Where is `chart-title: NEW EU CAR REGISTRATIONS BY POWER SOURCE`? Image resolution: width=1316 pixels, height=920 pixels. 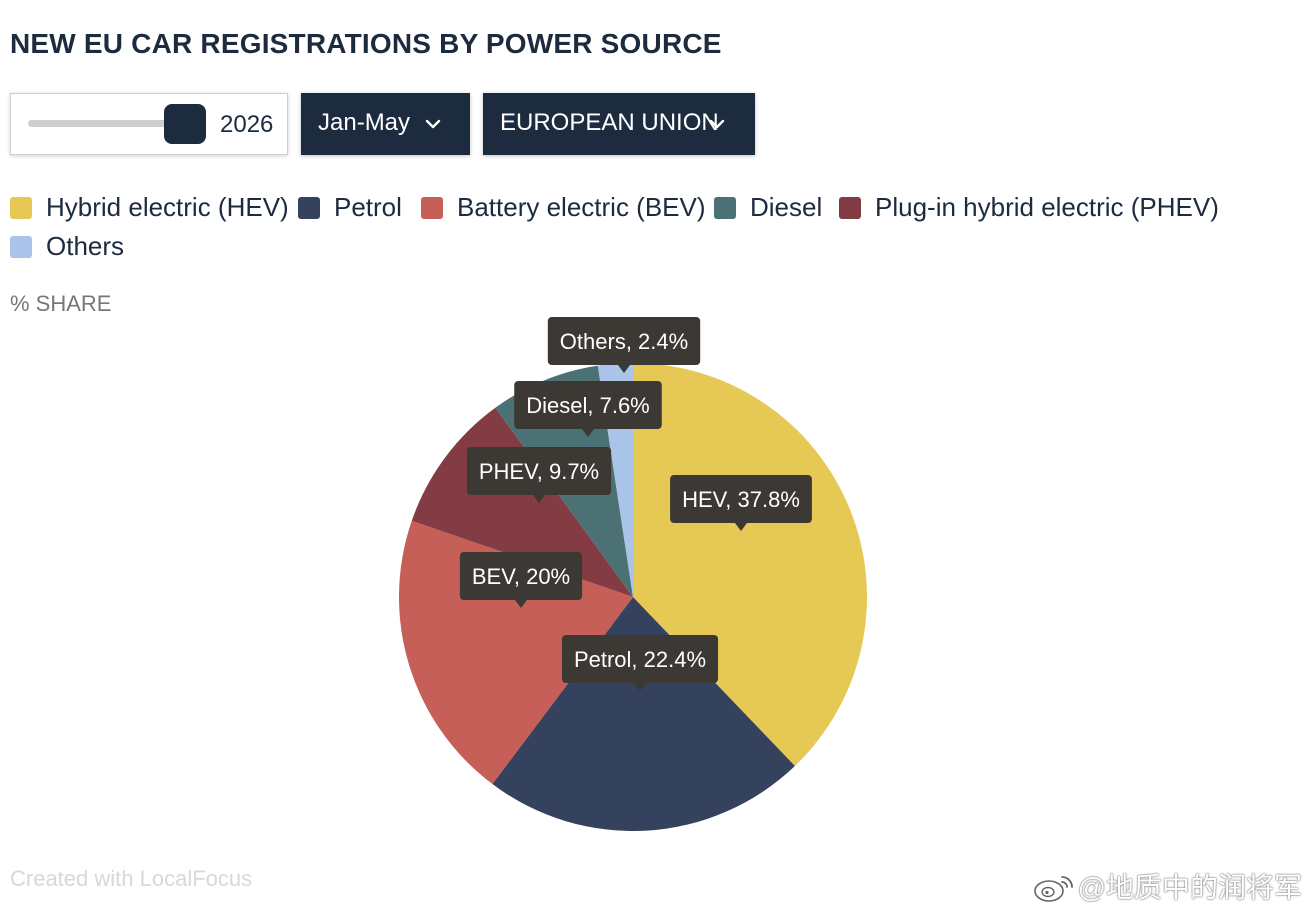
chart-title: NEW EU CAR REGISTRATIONS BY POWER SOURCE is located at coordinates (366, 43).